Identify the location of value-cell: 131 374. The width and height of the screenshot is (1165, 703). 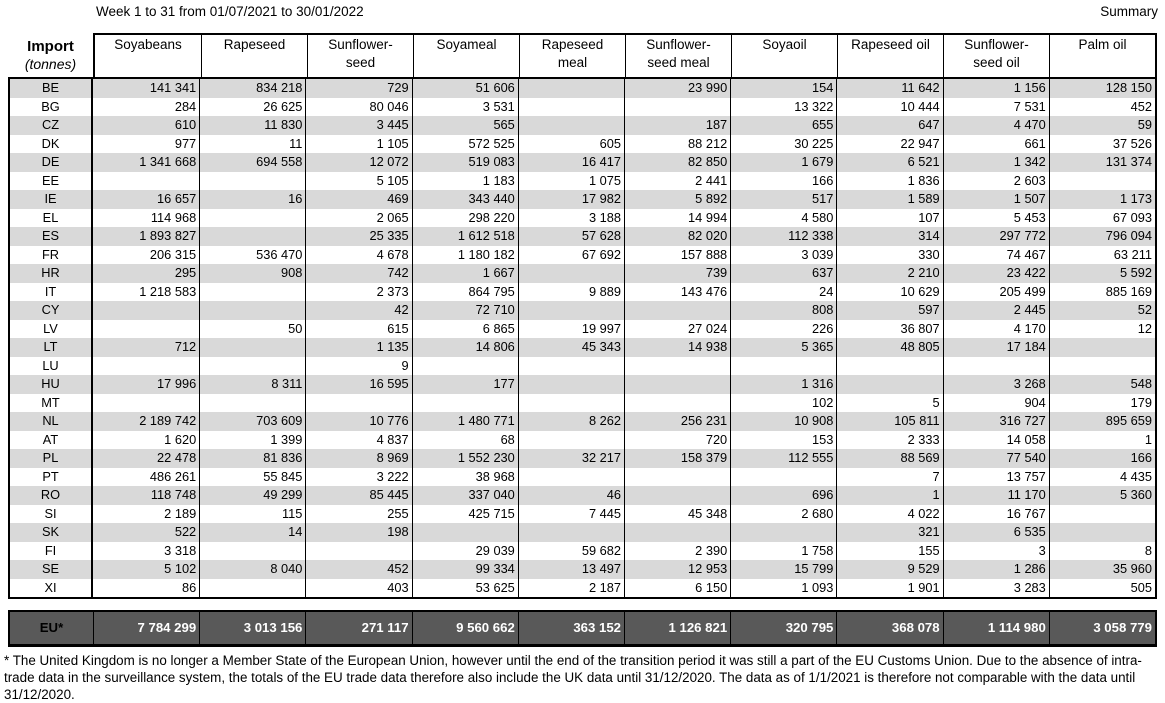
(1101, 162).